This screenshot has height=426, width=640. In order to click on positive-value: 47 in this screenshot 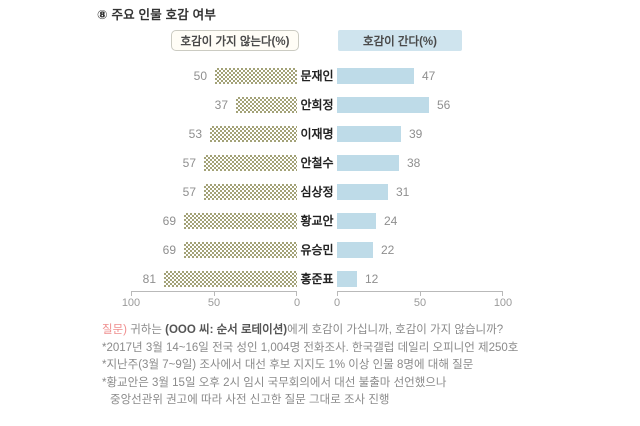, I will do `click(429, 76)`.